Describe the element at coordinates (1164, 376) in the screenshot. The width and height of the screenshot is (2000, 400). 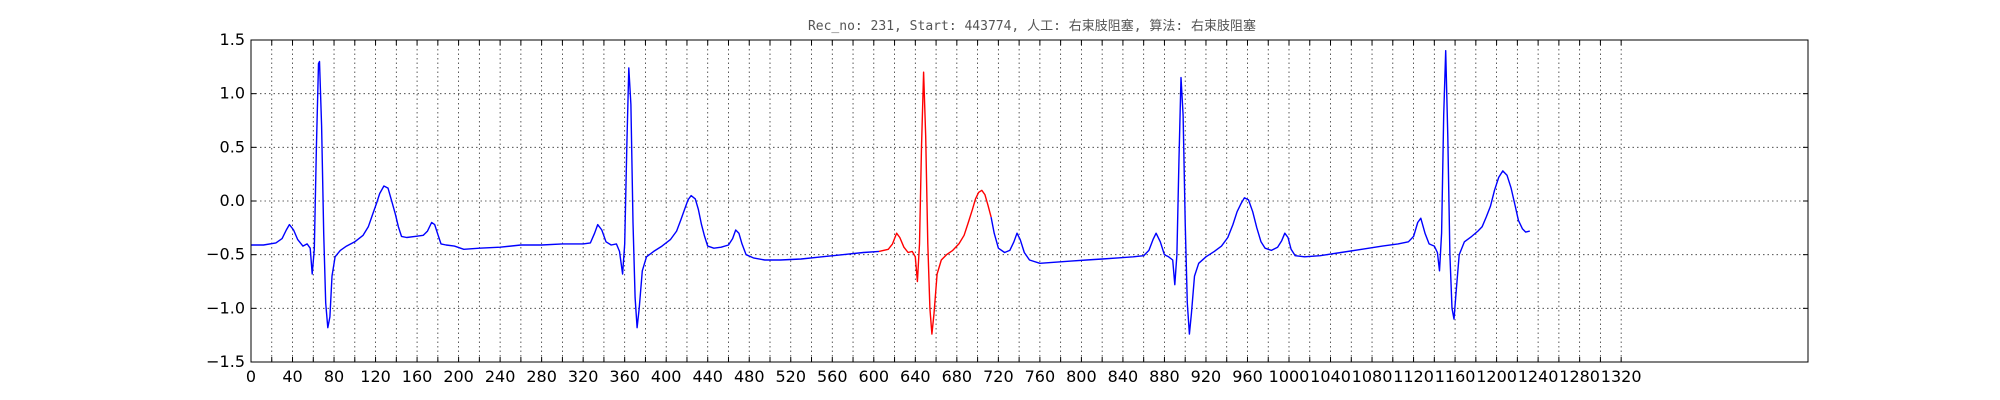
I see `x-tick-label: 880` at that location.